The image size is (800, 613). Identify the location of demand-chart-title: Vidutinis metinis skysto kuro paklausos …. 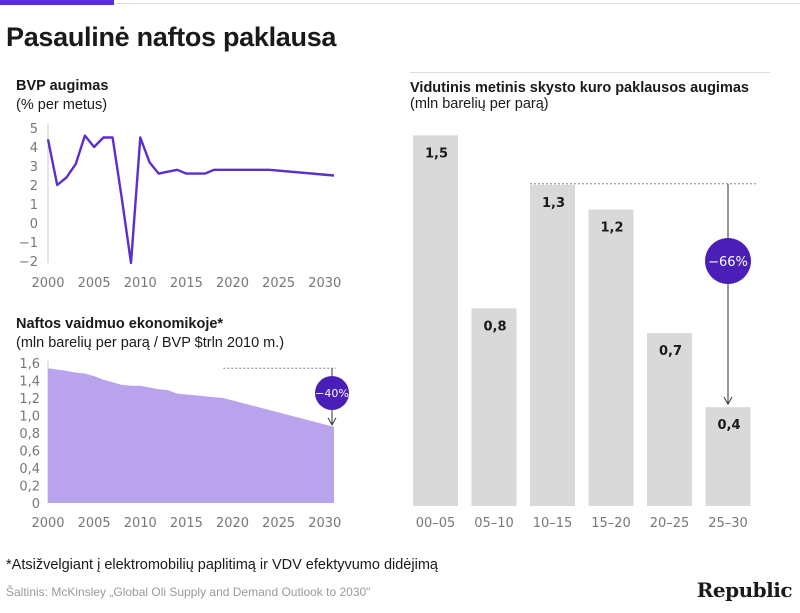
(579, 88).